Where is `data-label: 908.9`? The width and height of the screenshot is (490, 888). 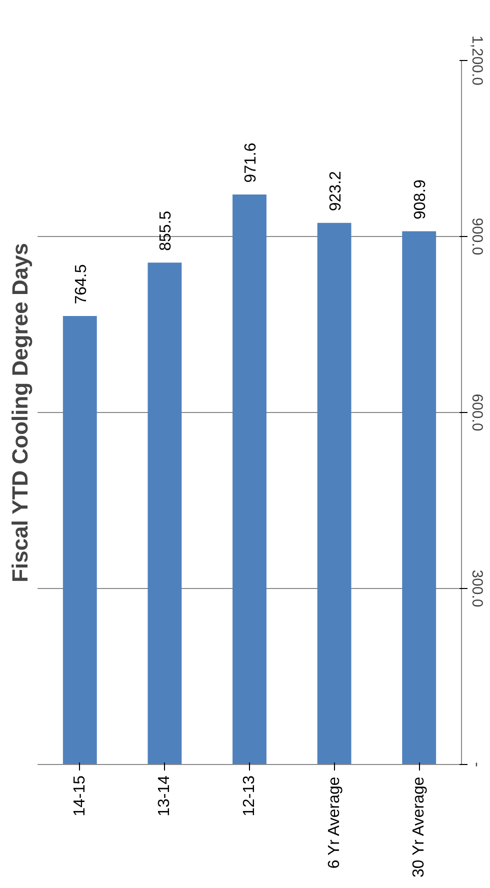
data-label: 908.9 is located at coordinates (421, 199).